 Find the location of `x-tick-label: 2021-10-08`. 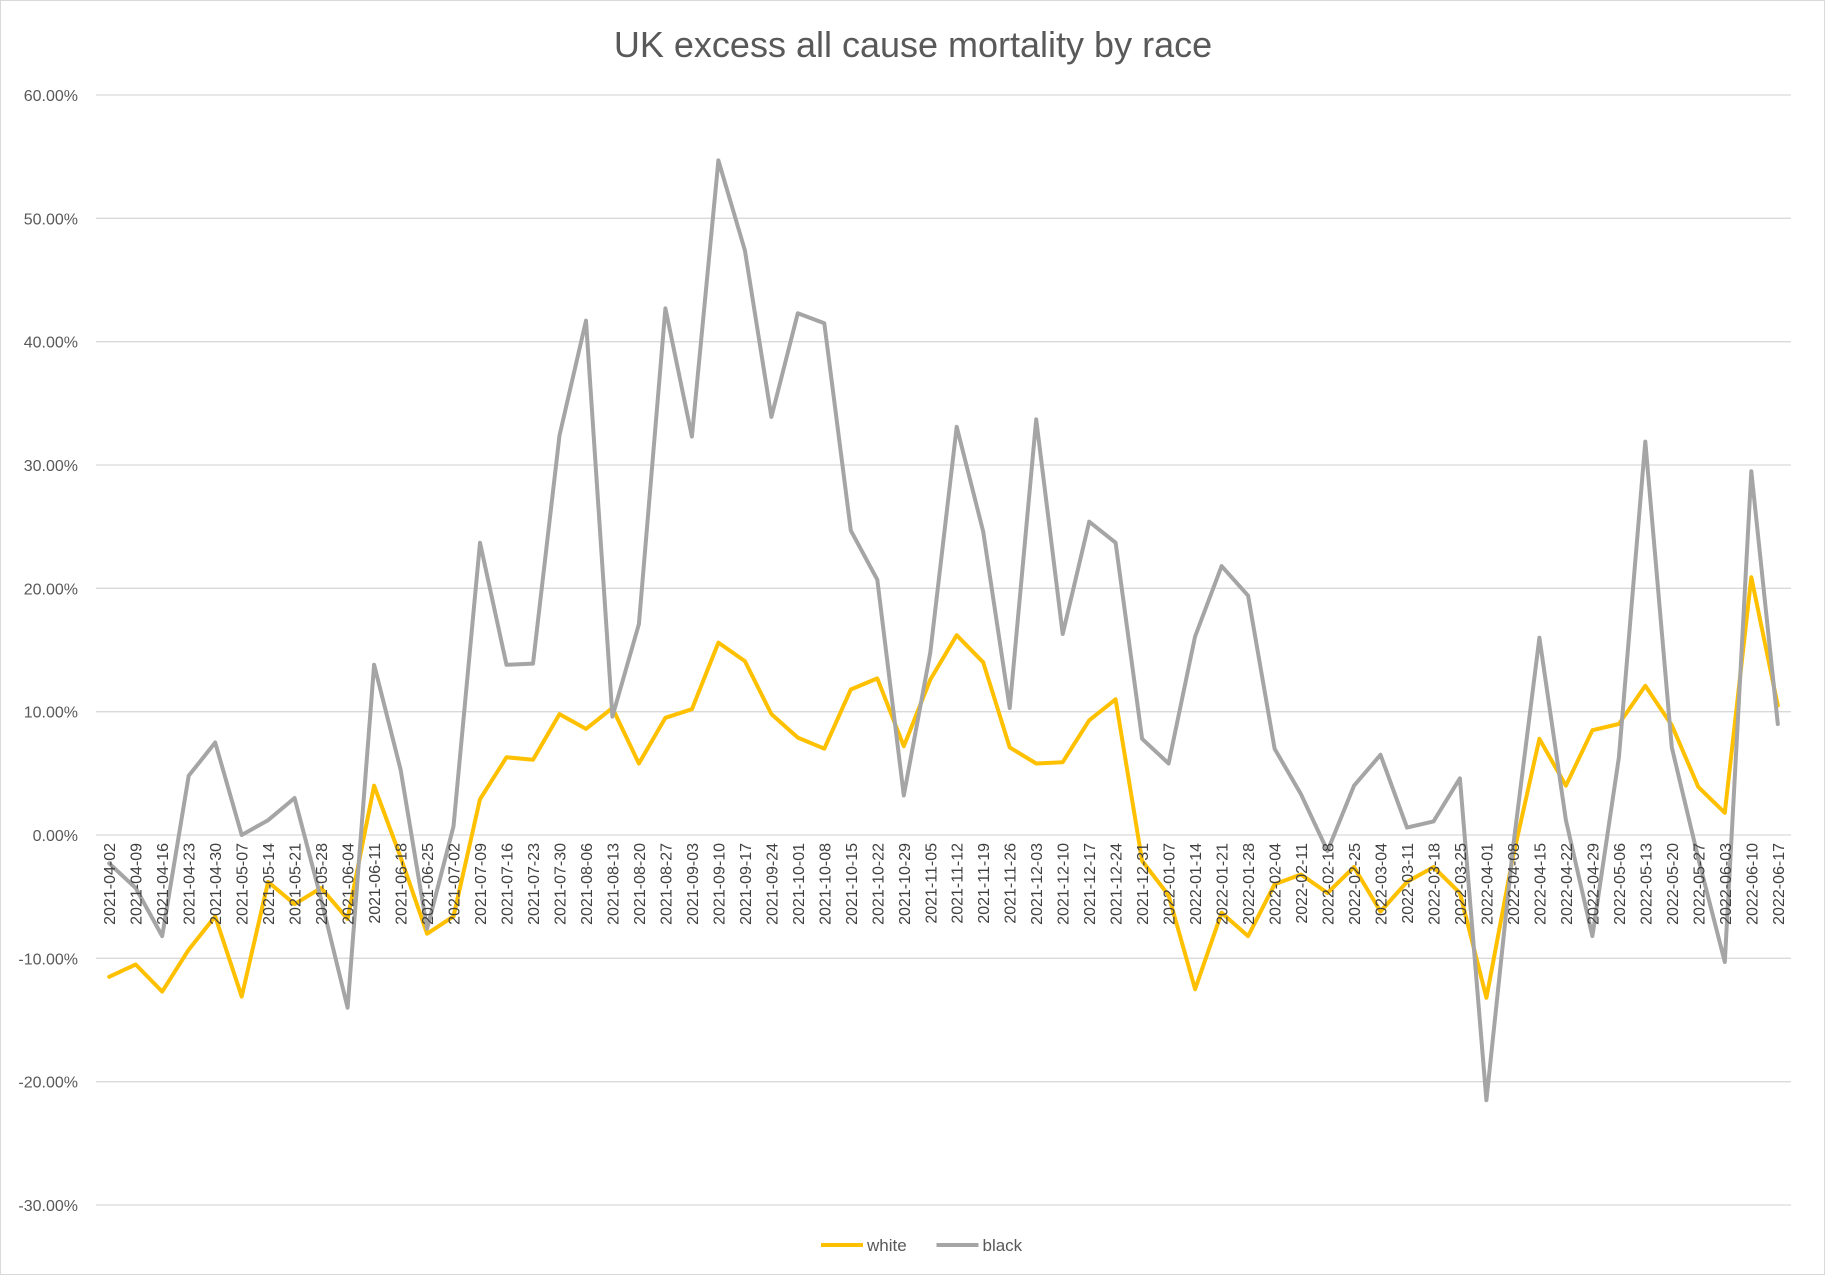

x-tick-label: 2021-10-08 is located at coordinates (825, 884).